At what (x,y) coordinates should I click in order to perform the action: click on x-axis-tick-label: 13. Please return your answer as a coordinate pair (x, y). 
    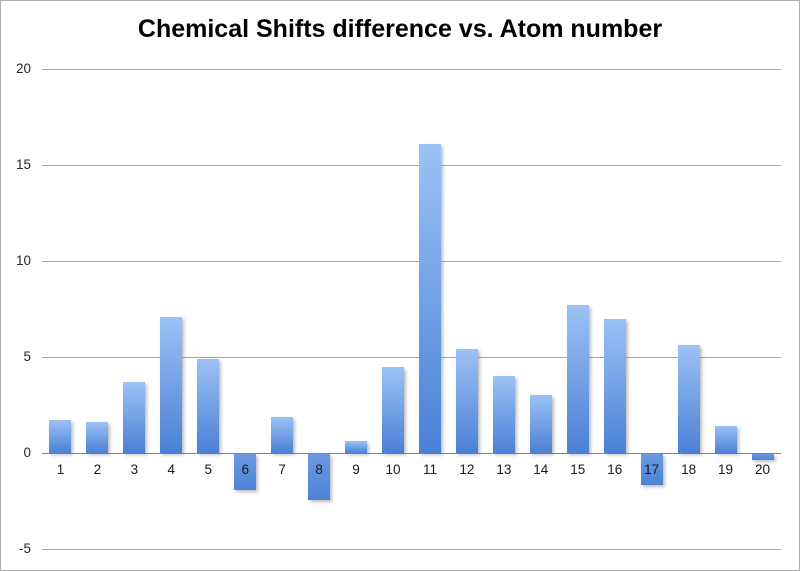
    Looking at the image, I should click on (504, 469).